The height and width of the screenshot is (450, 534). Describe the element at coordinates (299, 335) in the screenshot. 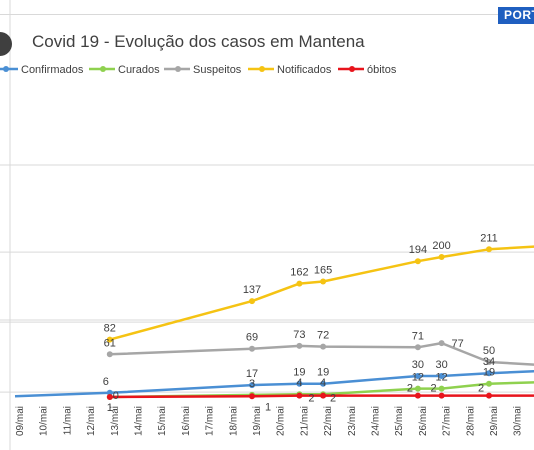

I see `data-label-suspeitos-2: 73` at that location.